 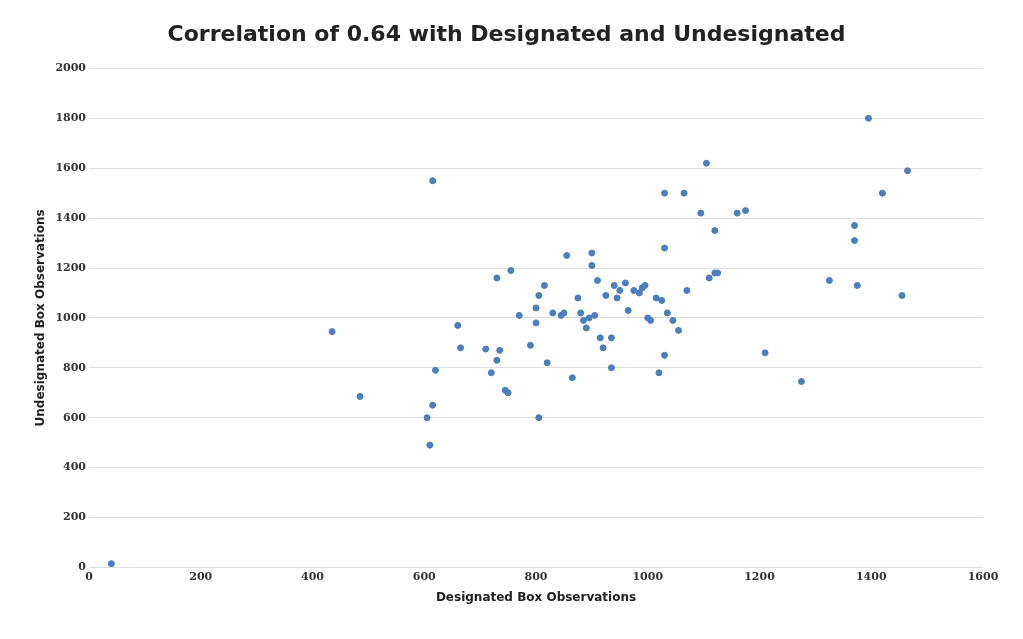 What do you see at coordinates (71, 217) in the screenshot?
I see `y-tick-label: 1400` at bounding box center [71, 217].